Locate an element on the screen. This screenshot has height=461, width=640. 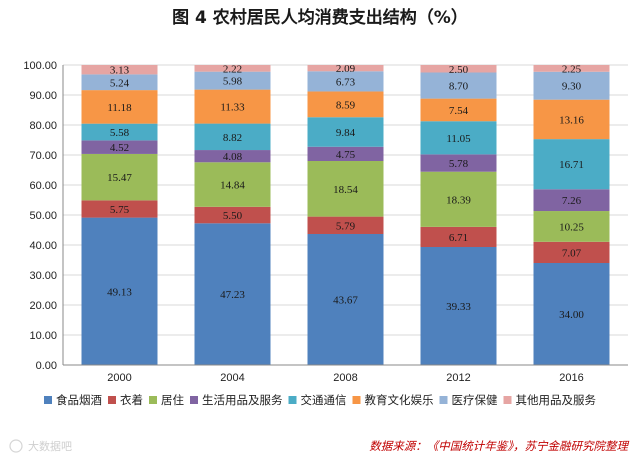
data-label-2012-6: 8.70 is located at coordinates (459, 87).